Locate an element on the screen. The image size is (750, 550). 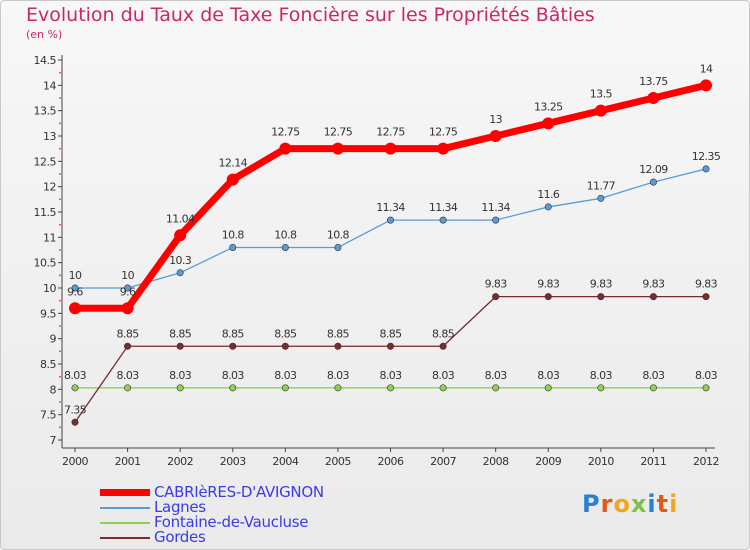
x-tick-label: 2003 is located at coordinates (233, 461).